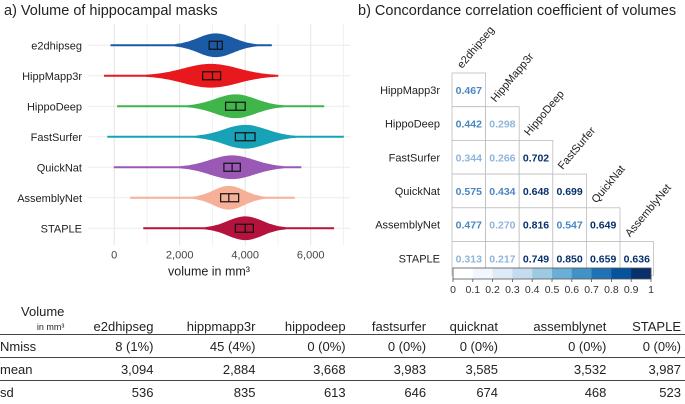  What do you see at coordinates (142, 392) in the screenshot?
I see `table-cell: 536` at bounding box center [142, 392].